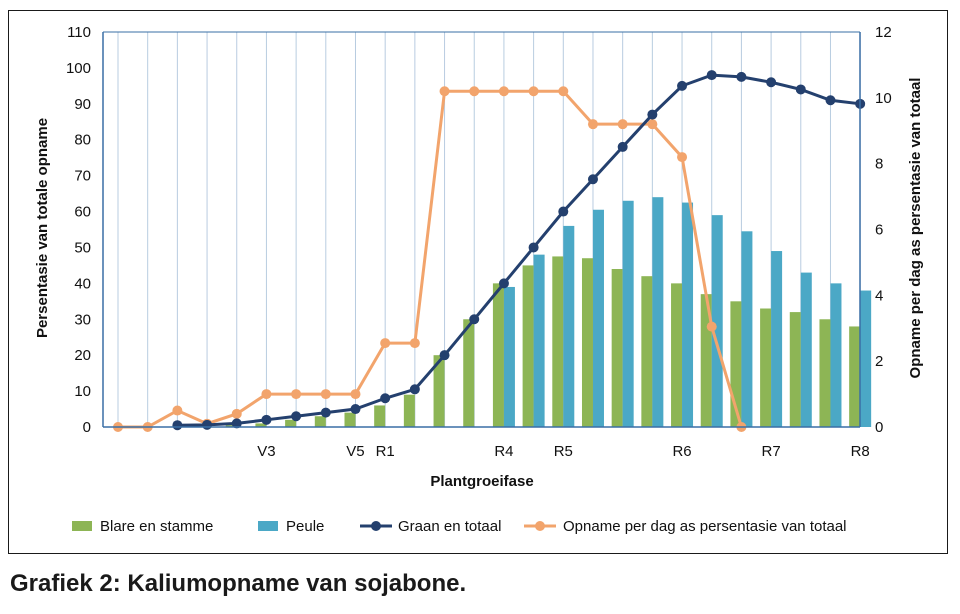 Image resolution: width=960 pixels, height=614 pixels. What do you see at coordinates (503, 451) in the screenshot?
I see `x-tick-label: R4` at bounding box center [503, 451].